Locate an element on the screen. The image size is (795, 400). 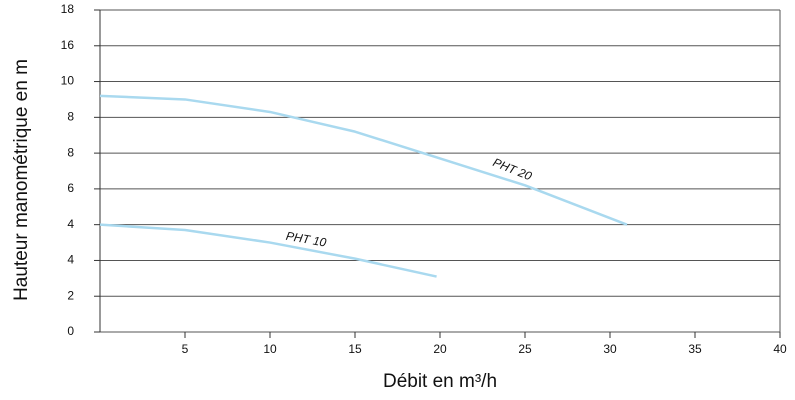
curve-label: PHT 20 is located at coordinates (512, 169).